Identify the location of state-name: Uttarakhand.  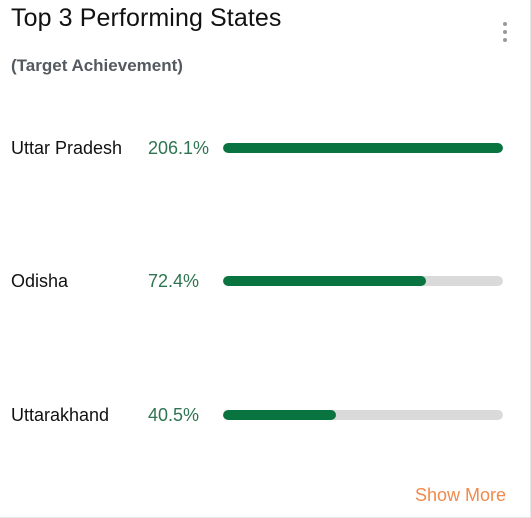
(60, 415).